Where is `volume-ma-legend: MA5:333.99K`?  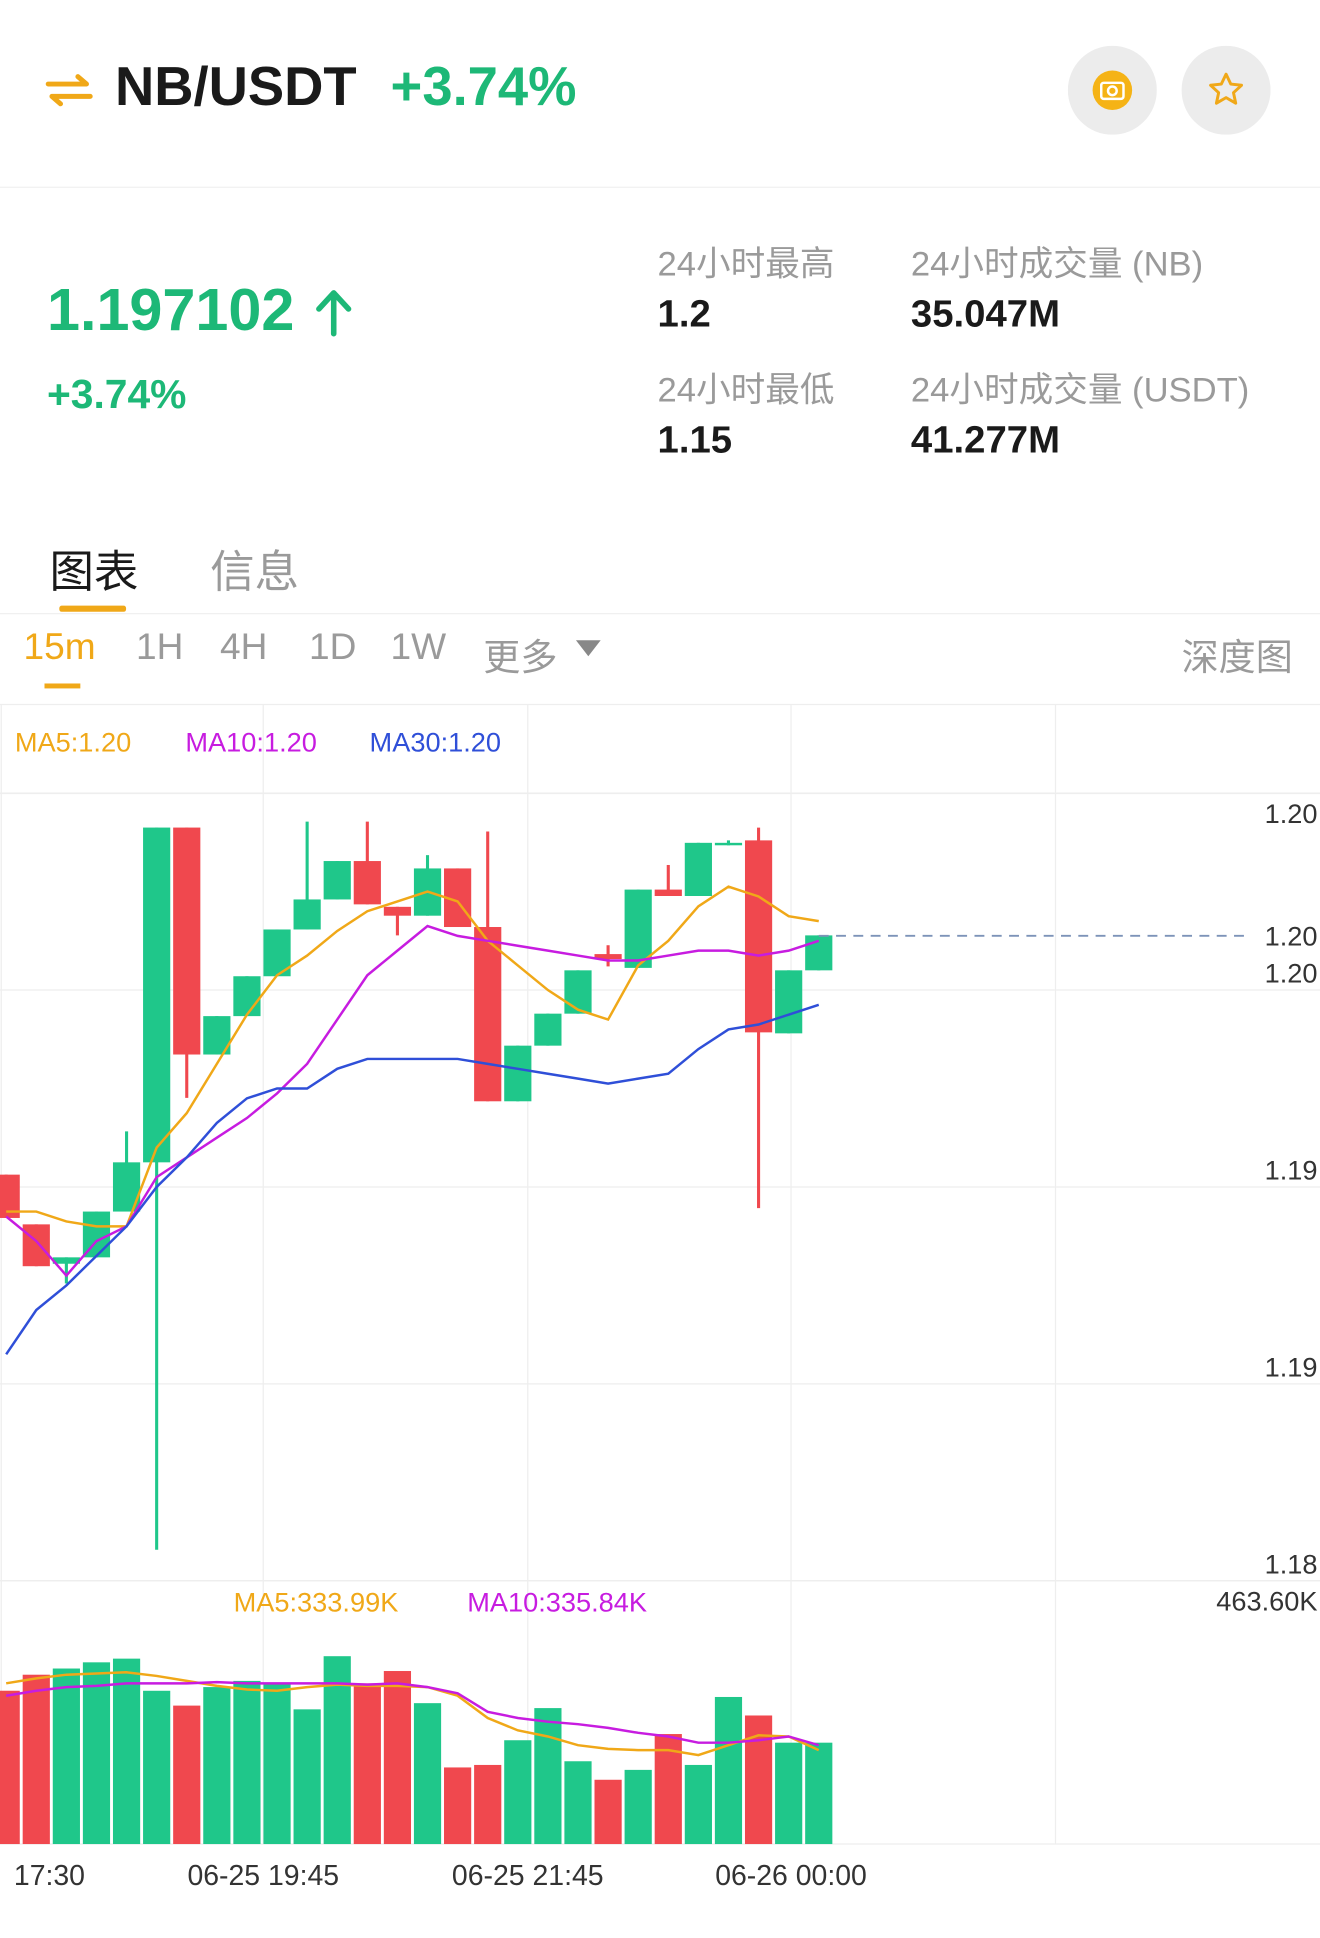
volume-ma-legend: MA5:333.99K is located at coordinates (316, 1602).